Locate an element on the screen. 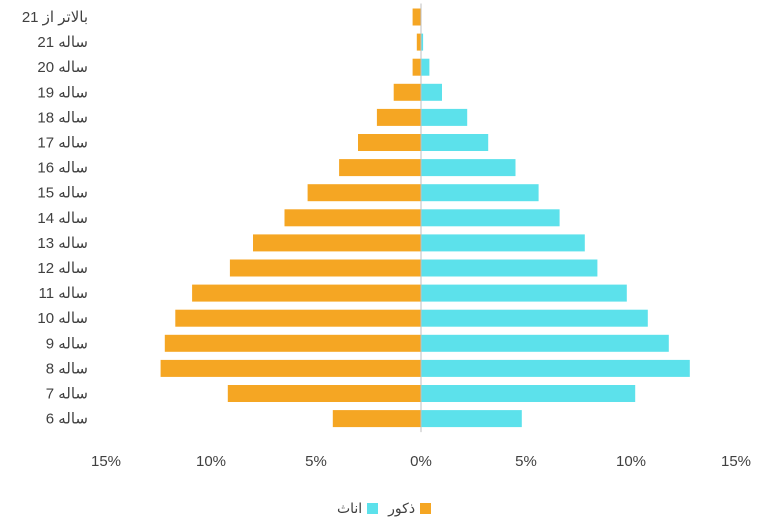 This screenshot has height=519, width=768. category-label: 17 ساله is located at coordinates (62, 143).